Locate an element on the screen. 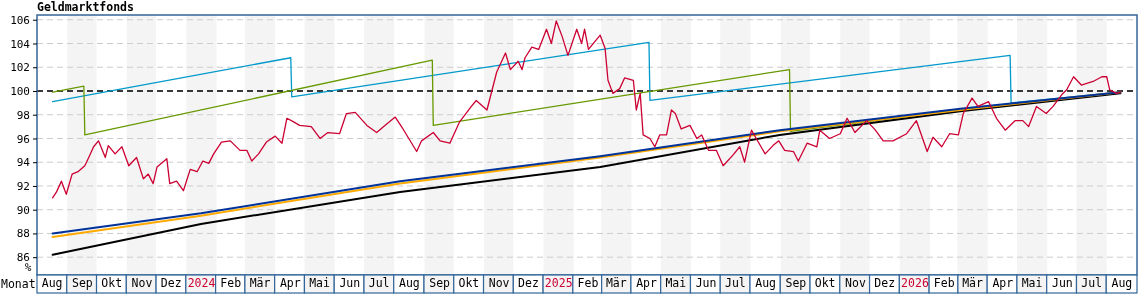 The width and height of the screenshot is (1140, 300). x-tick-label: 2026 is located at coordinates (915, 283).